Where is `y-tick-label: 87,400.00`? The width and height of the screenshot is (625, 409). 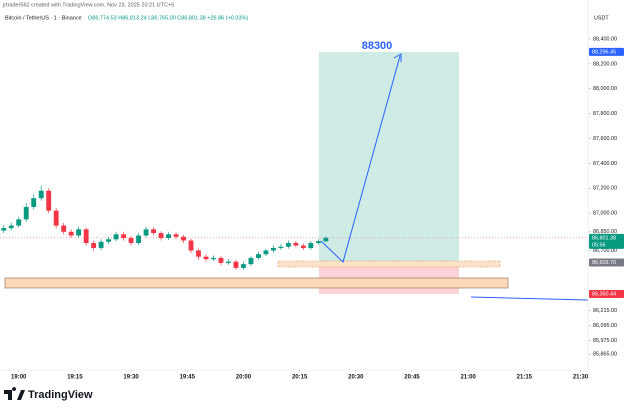
y-tick-label: 87,400.00 is located at coordinates (605, 164).